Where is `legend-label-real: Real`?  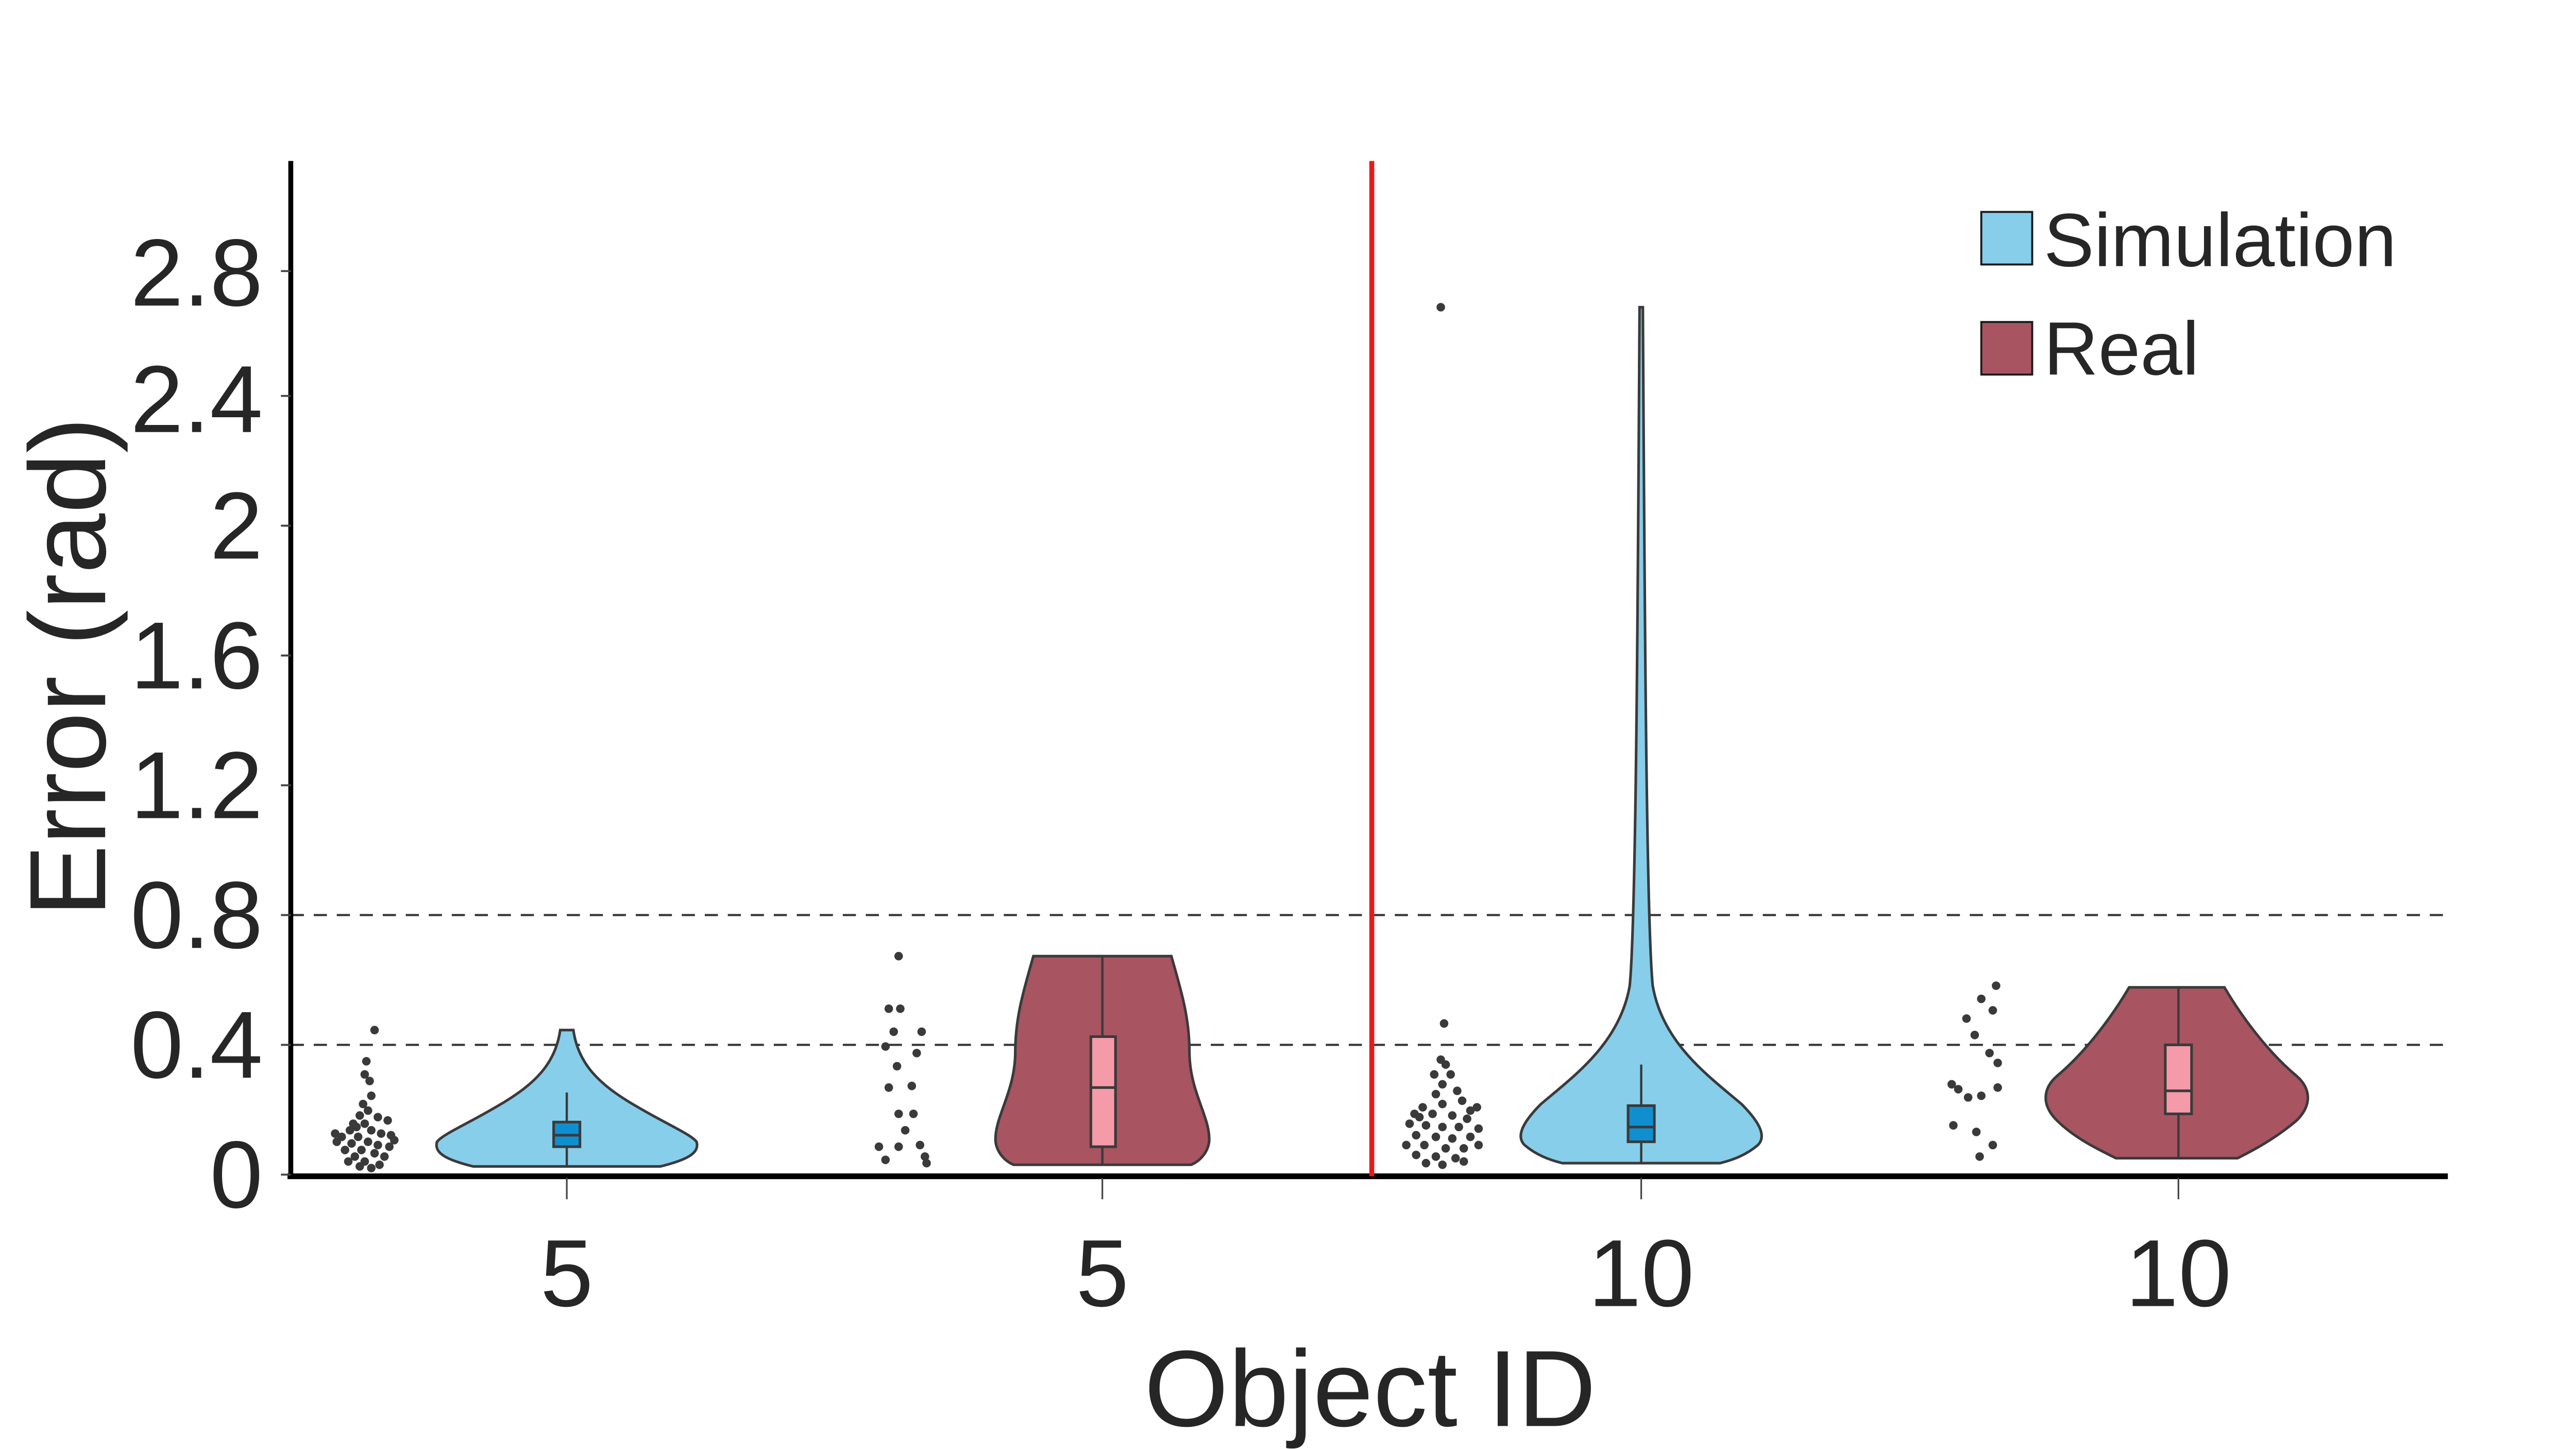
legend-label-real: Real is located at coordinates (2121, 349).